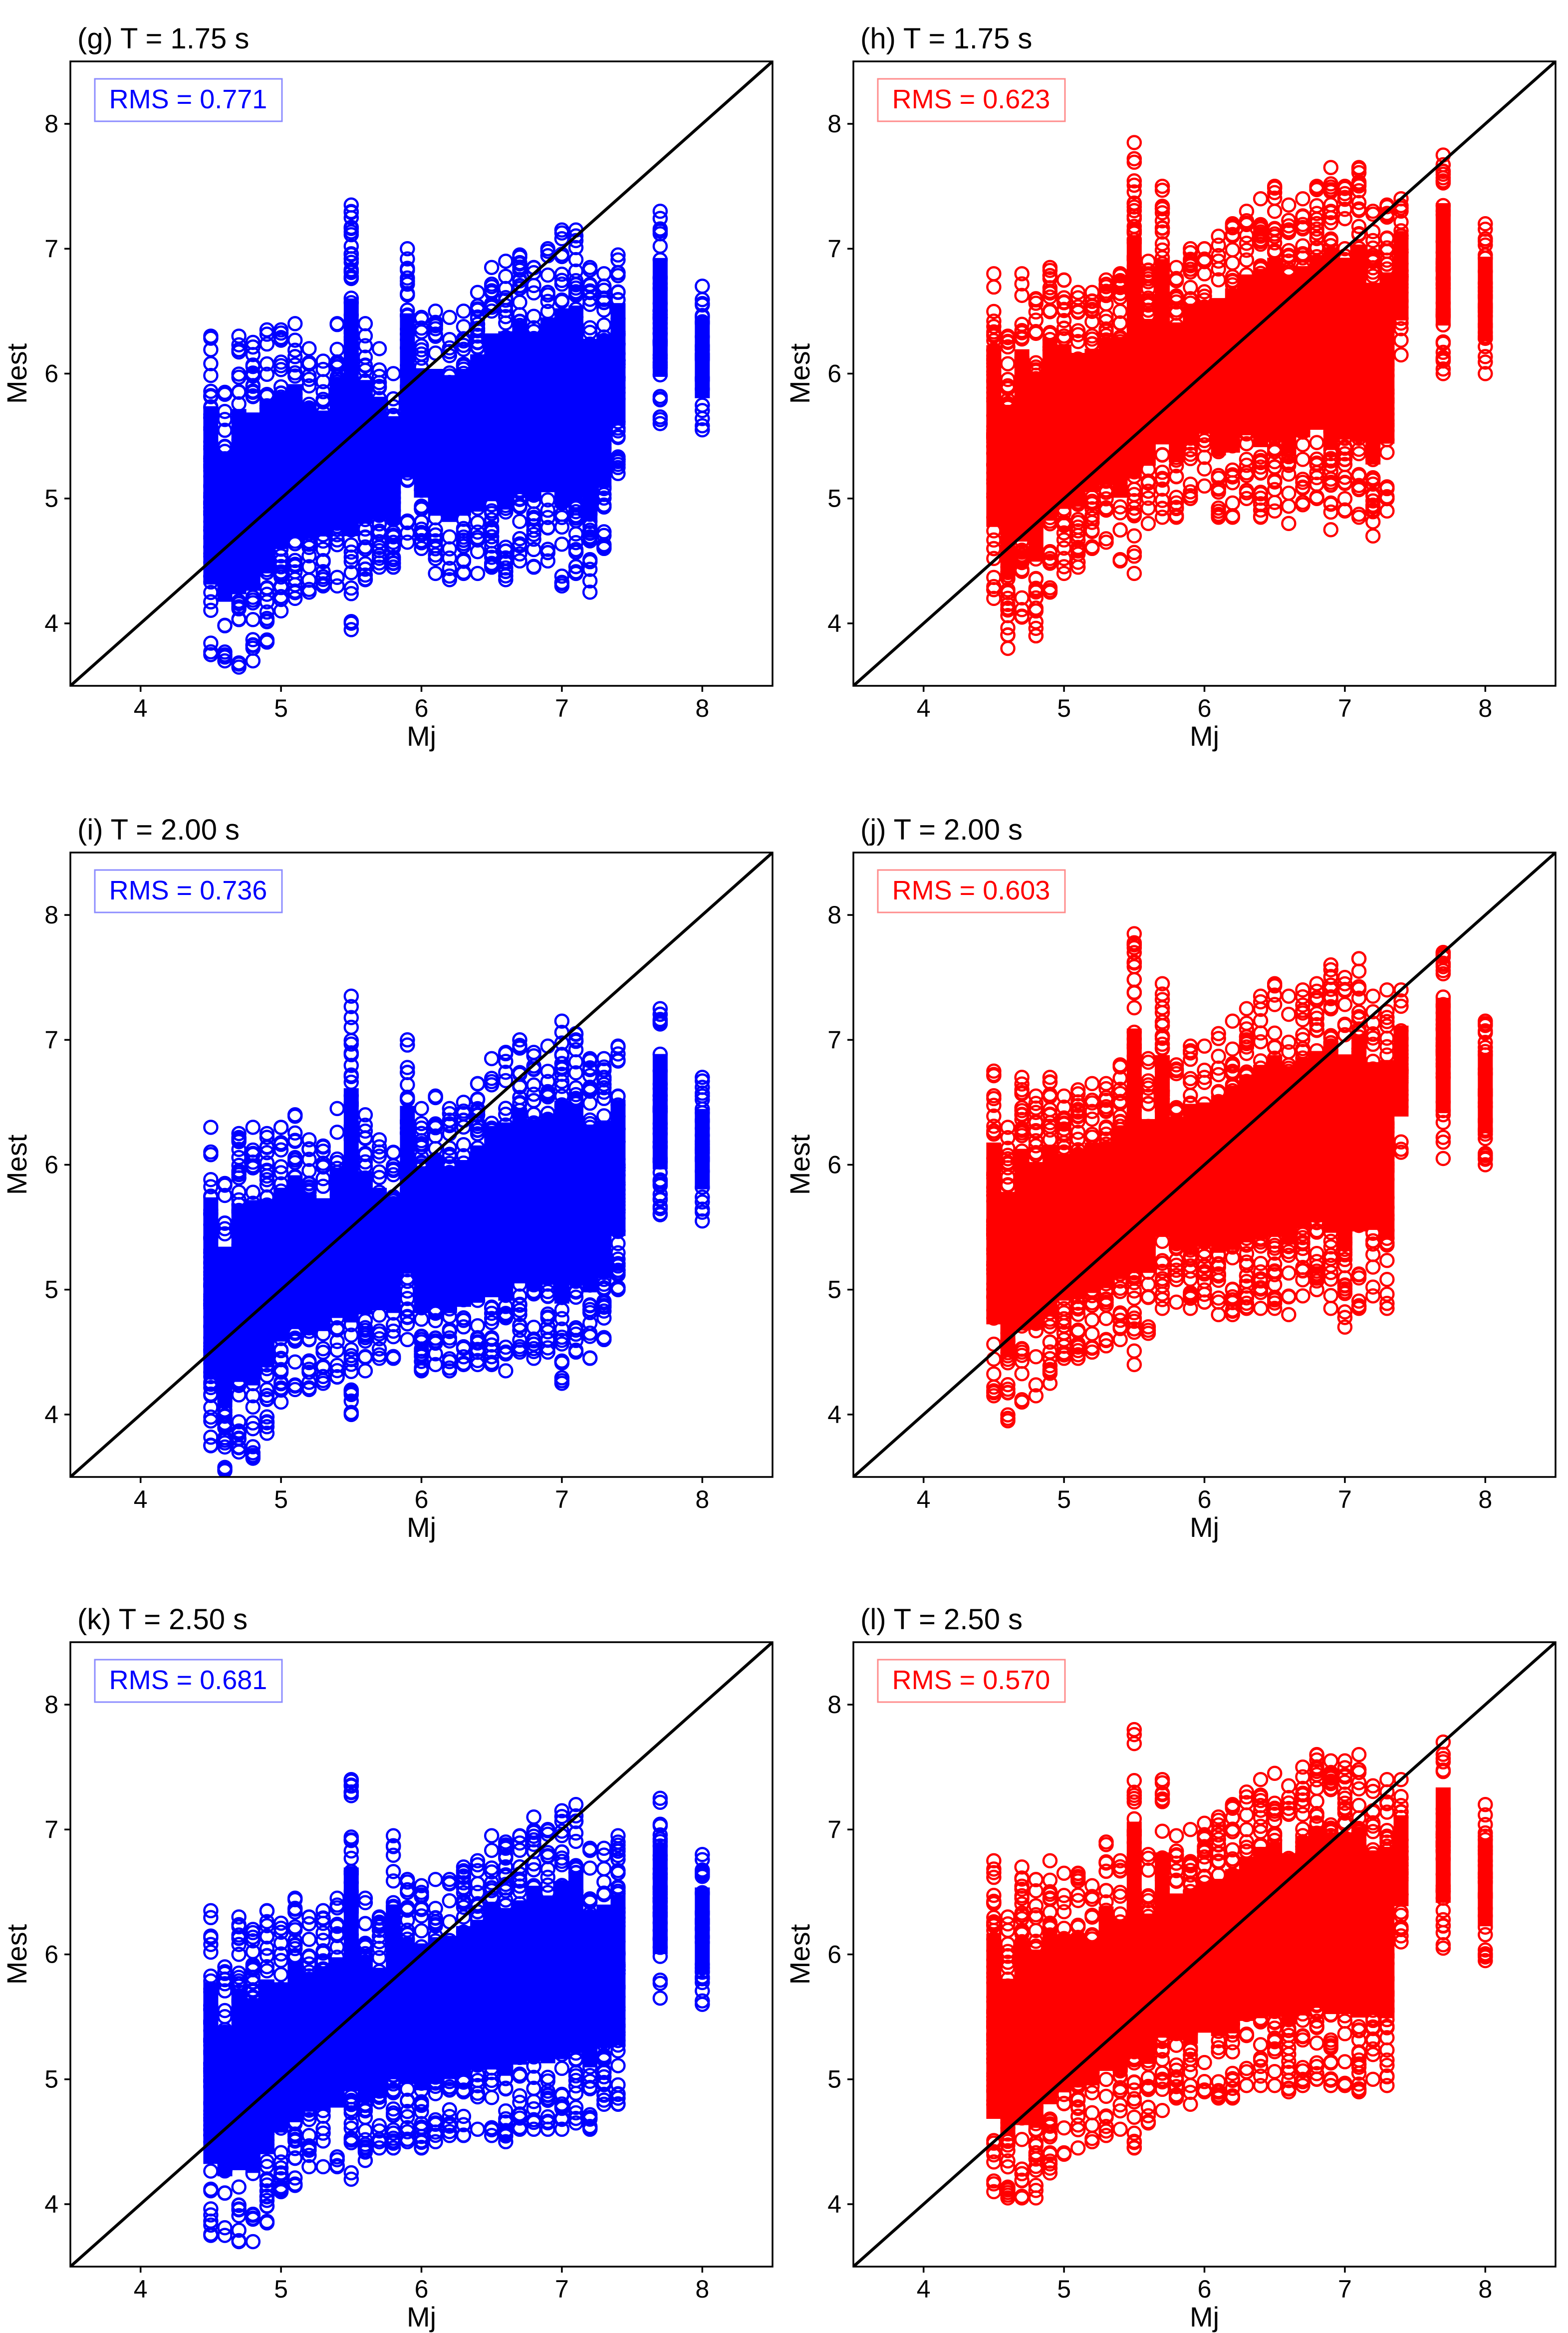 This screenshot has height=2333, width=1568. Describe the element at coordinates (1485, 708) in the screenshot. I see `x-tick-label: 8` at that location.